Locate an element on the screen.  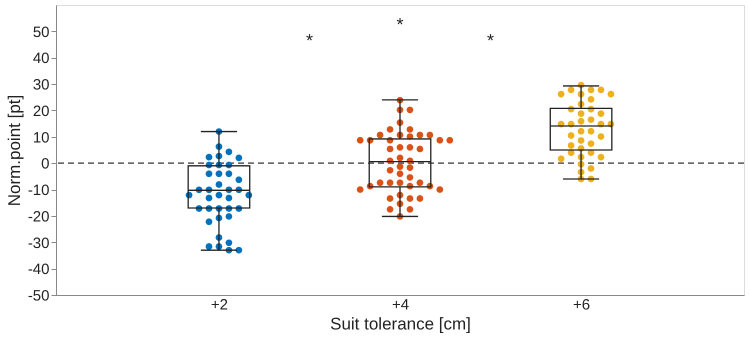
y-tick-label: -20 is located at coordinates (39, 217).